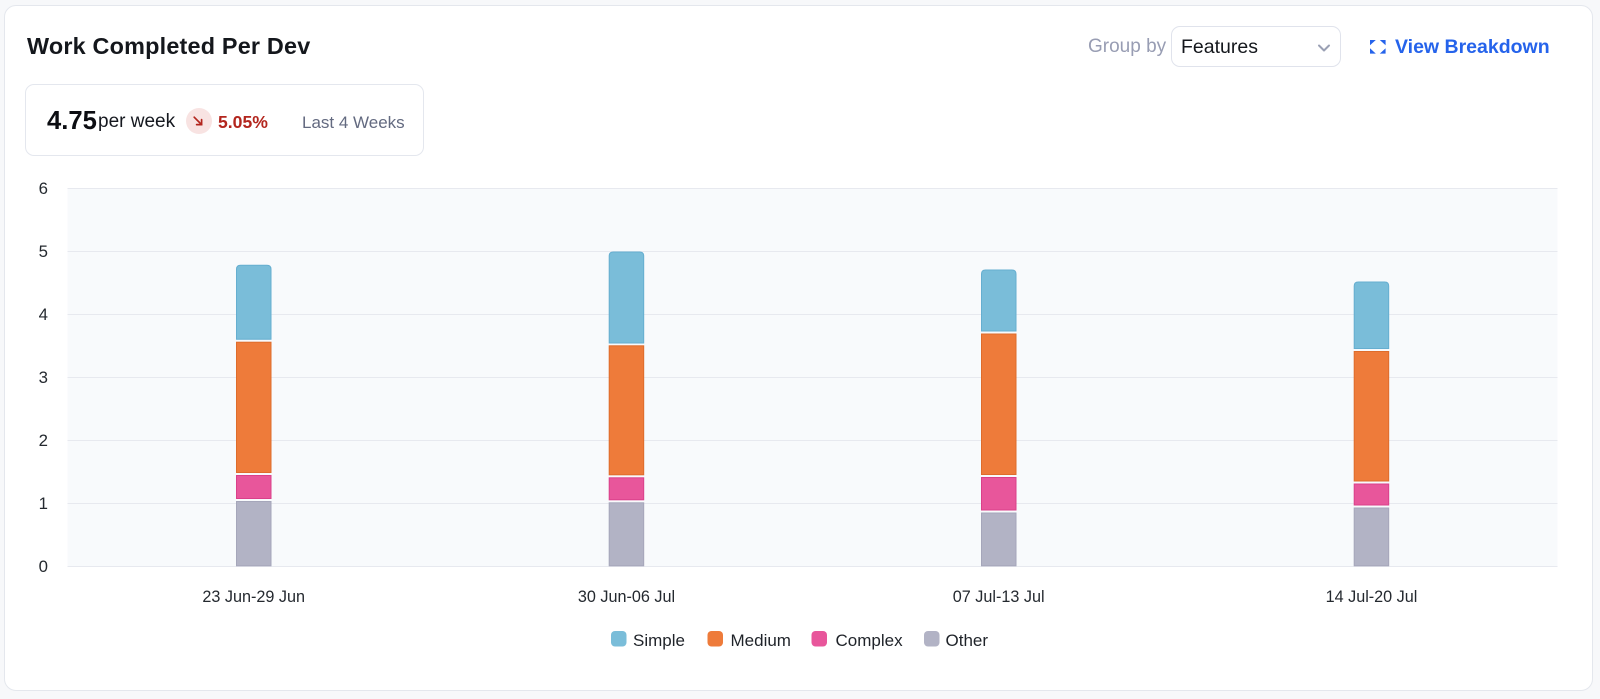  What do you see at coordinates (761, 640) in the screenshot?
I see `svg-text: Medium` at bounding box center [761, 640].